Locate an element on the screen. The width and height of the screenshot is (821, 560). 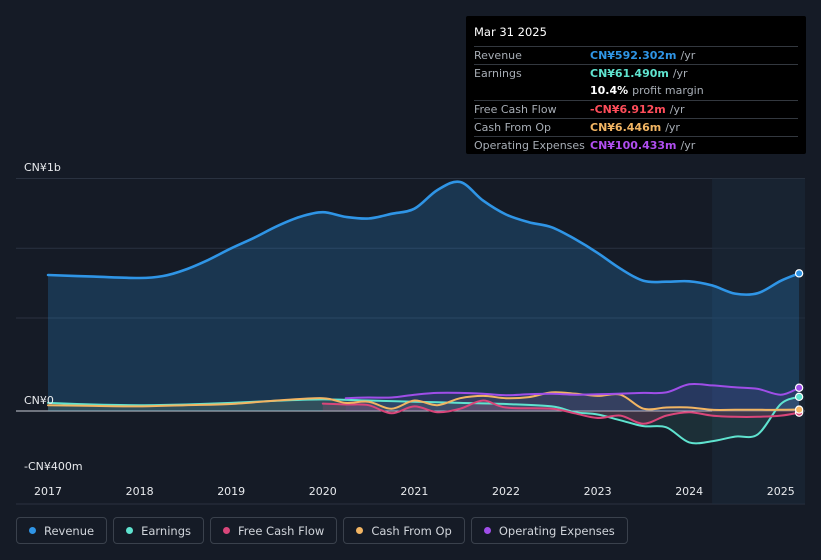
x-tick-label: 2025 is located at coordinates (781, 491).